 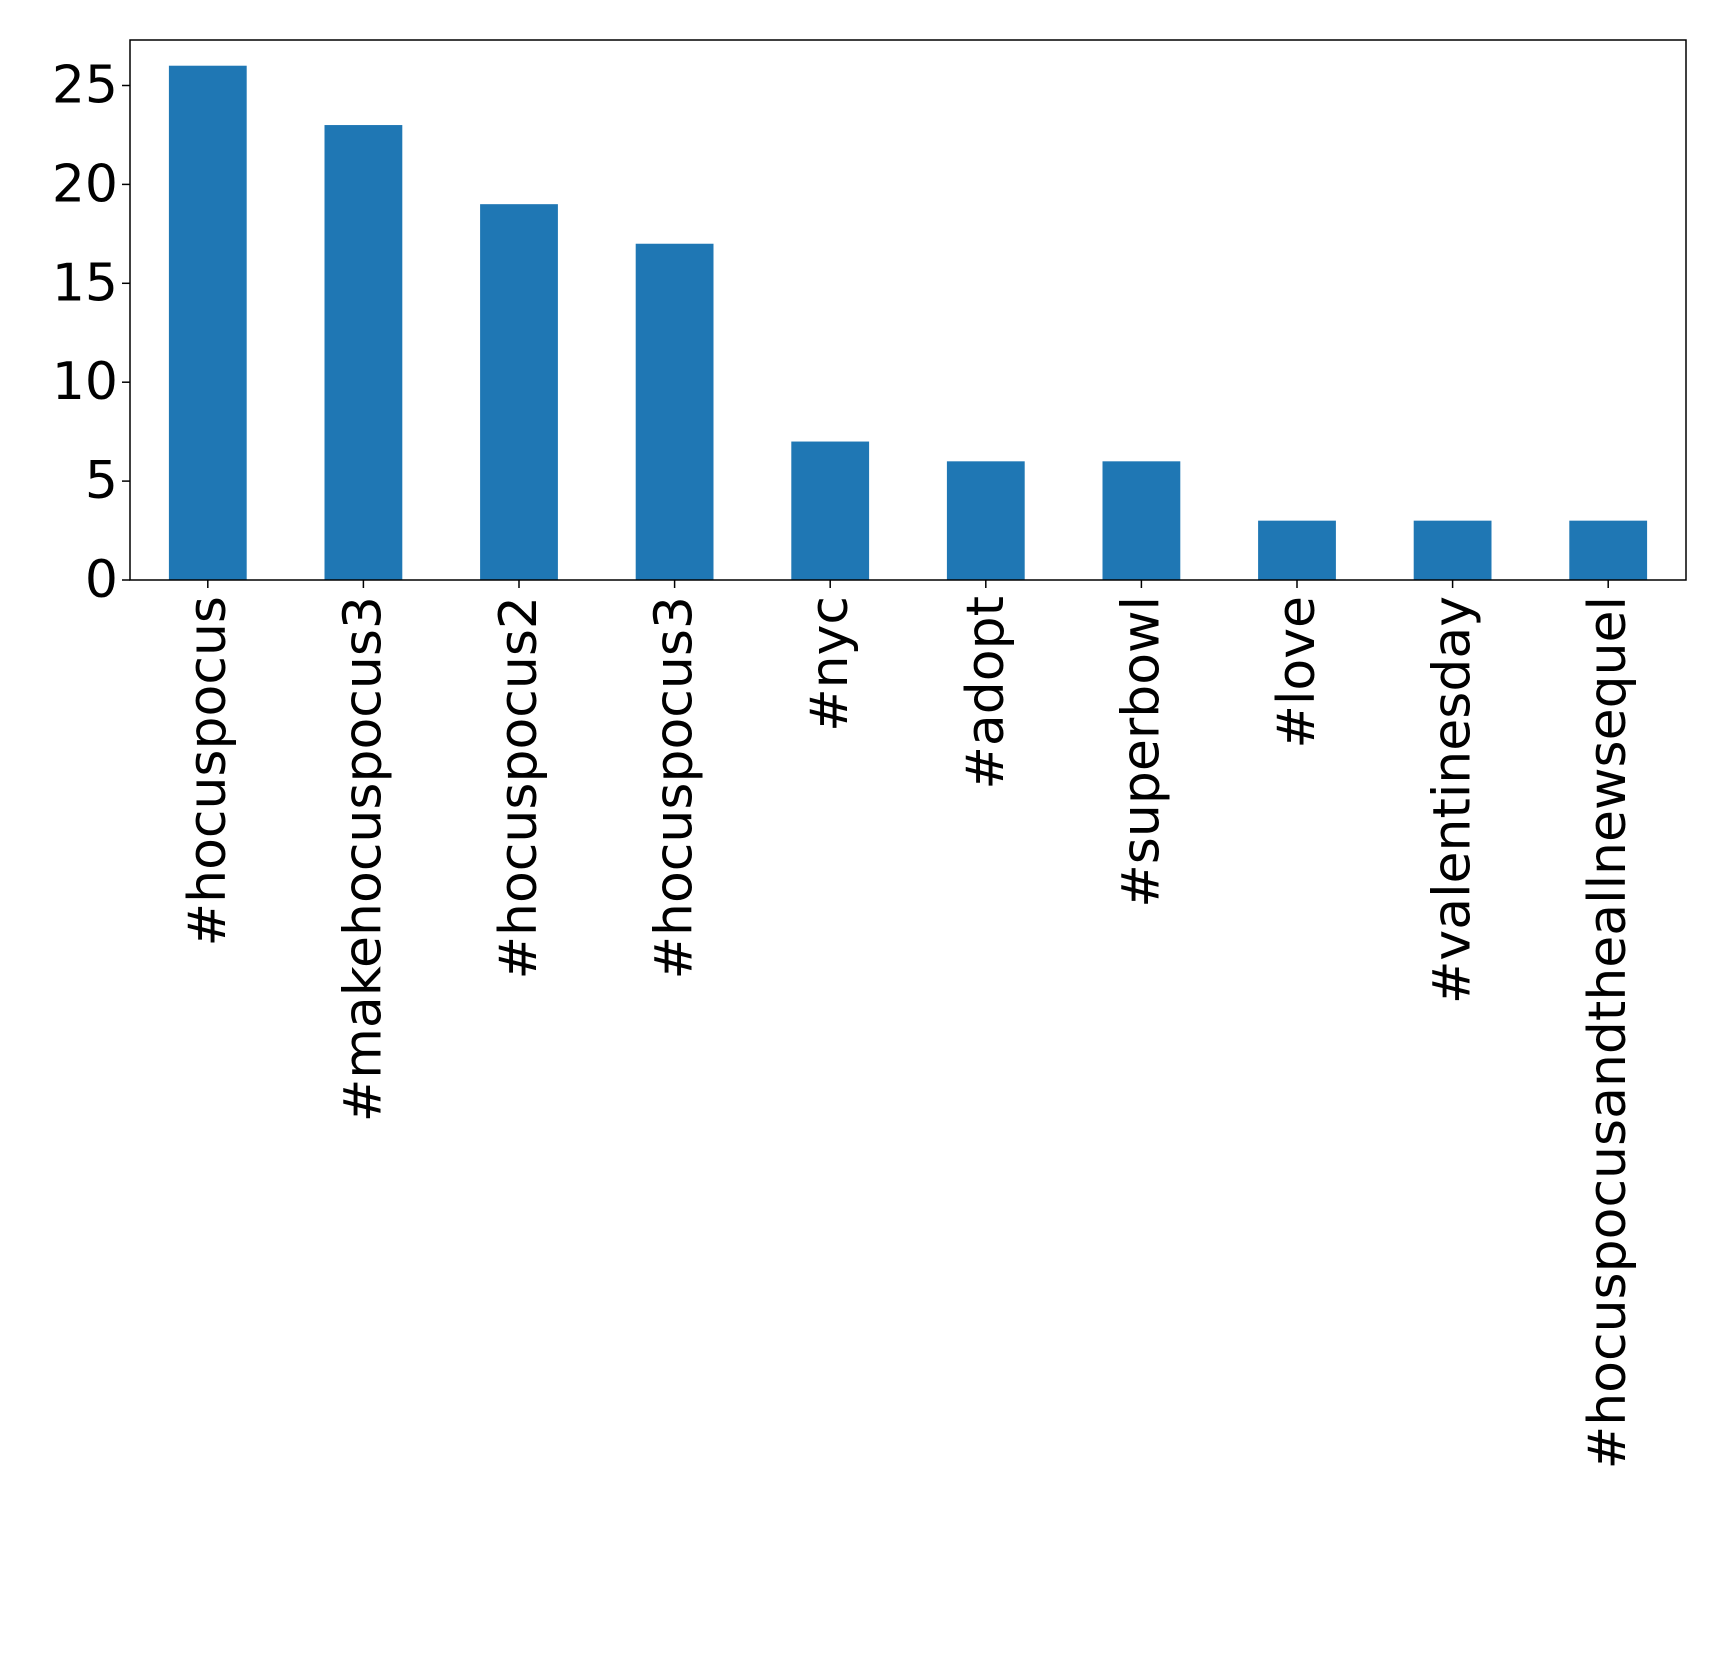 What do you see at coordinates (85, 85) in the screenshot?
I see `y-tick-label: 25` at bounding box center [85, 85].